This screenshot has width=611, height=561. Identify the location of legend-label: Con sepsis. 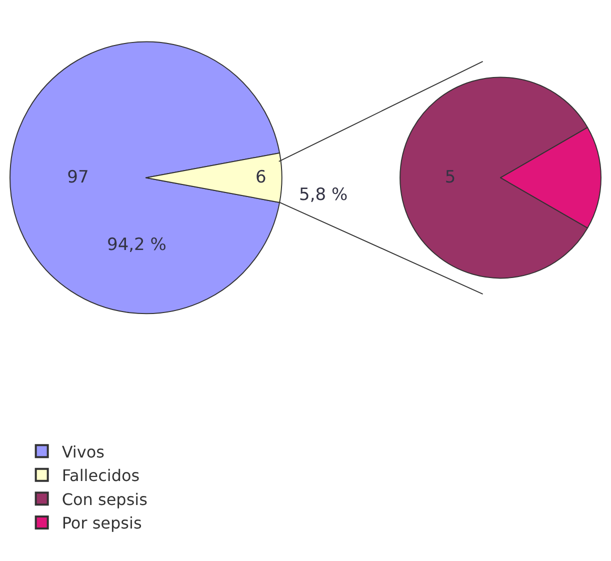
(105, 499).